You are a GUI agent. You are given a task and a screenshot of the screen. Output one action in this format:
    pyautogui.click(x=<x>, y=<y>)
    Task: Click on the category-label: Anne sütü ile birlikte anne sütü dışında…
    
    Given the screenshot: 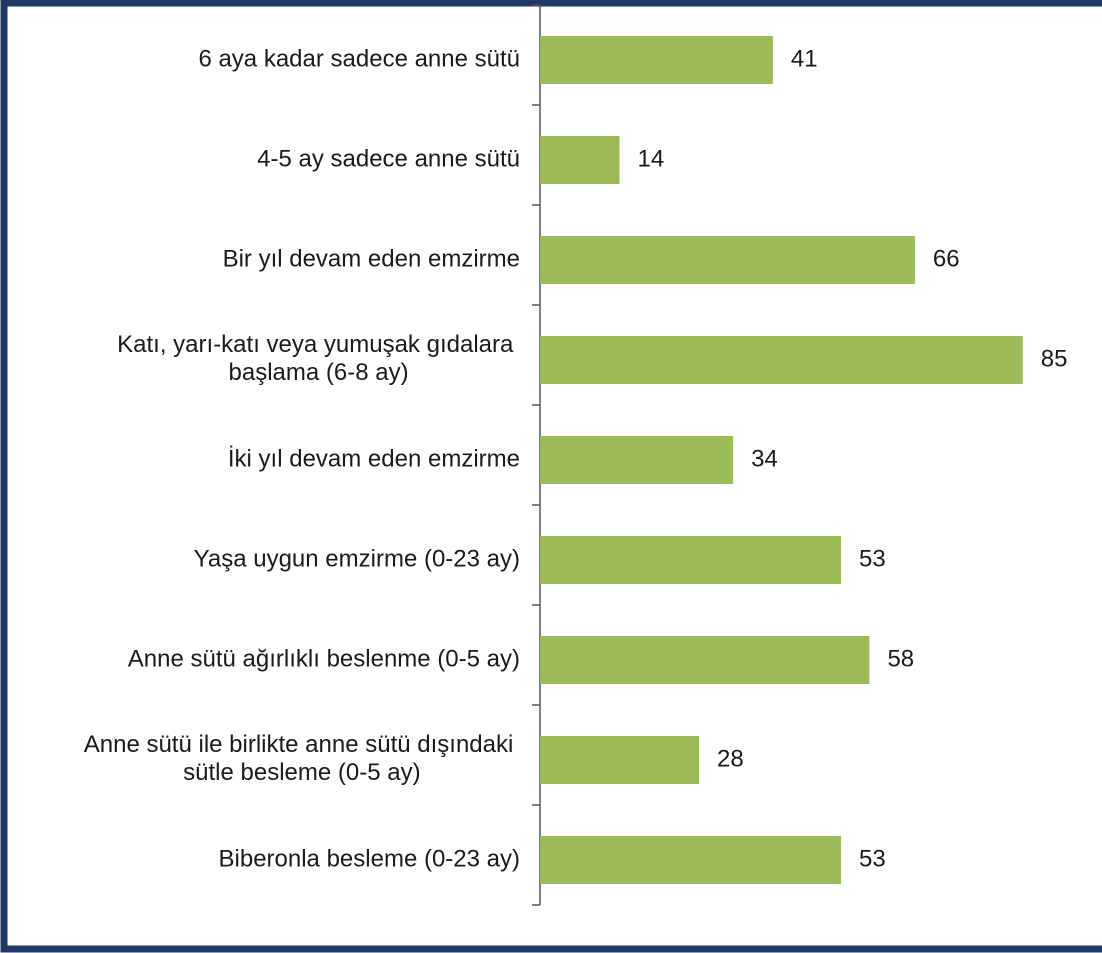 What is the action you would take?
    pyautogui.click(x=302, y=758)
    